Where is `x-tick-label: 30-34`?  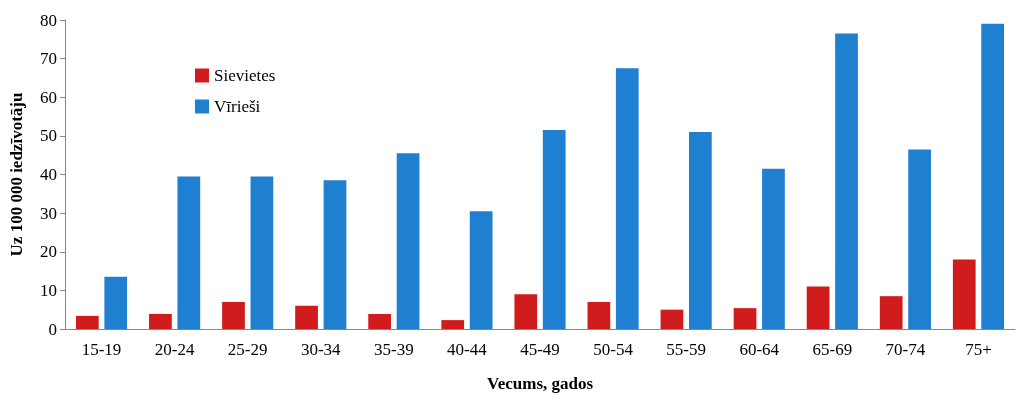 x-tick-label: 30-34 is located at coordinates (321, 349).